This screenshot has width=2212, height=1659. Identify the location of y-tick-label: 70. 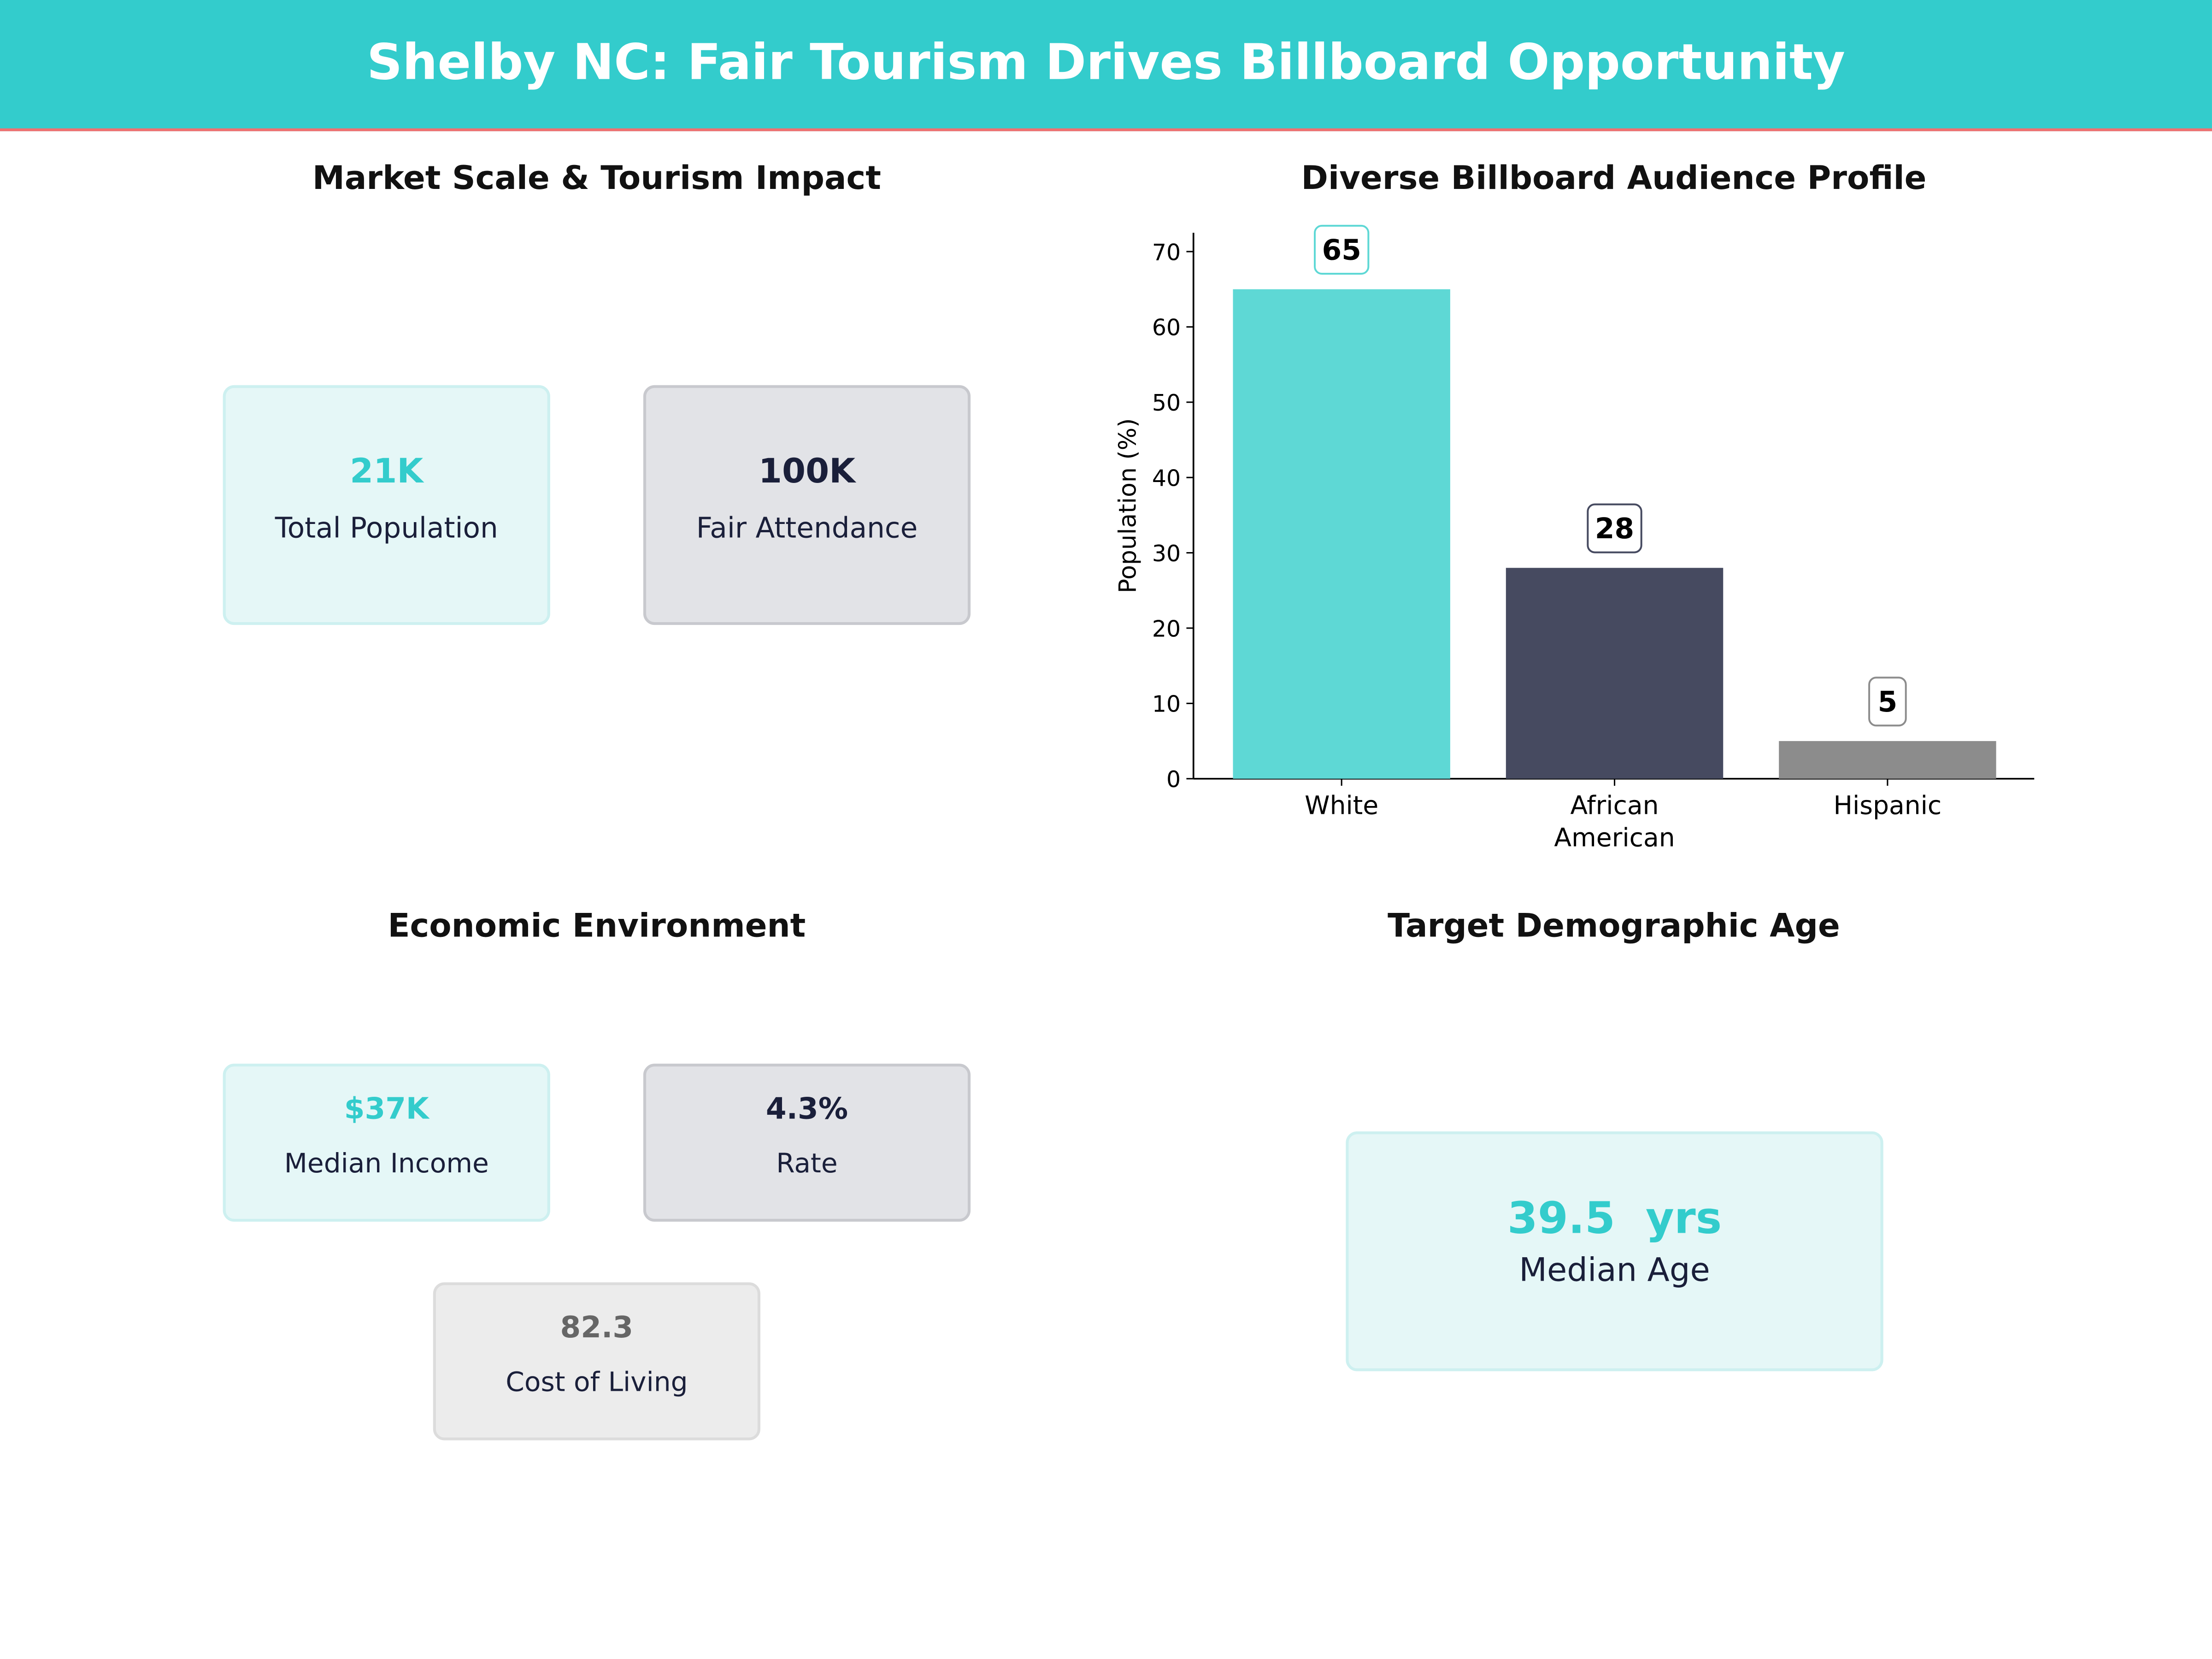
(1166, 252).